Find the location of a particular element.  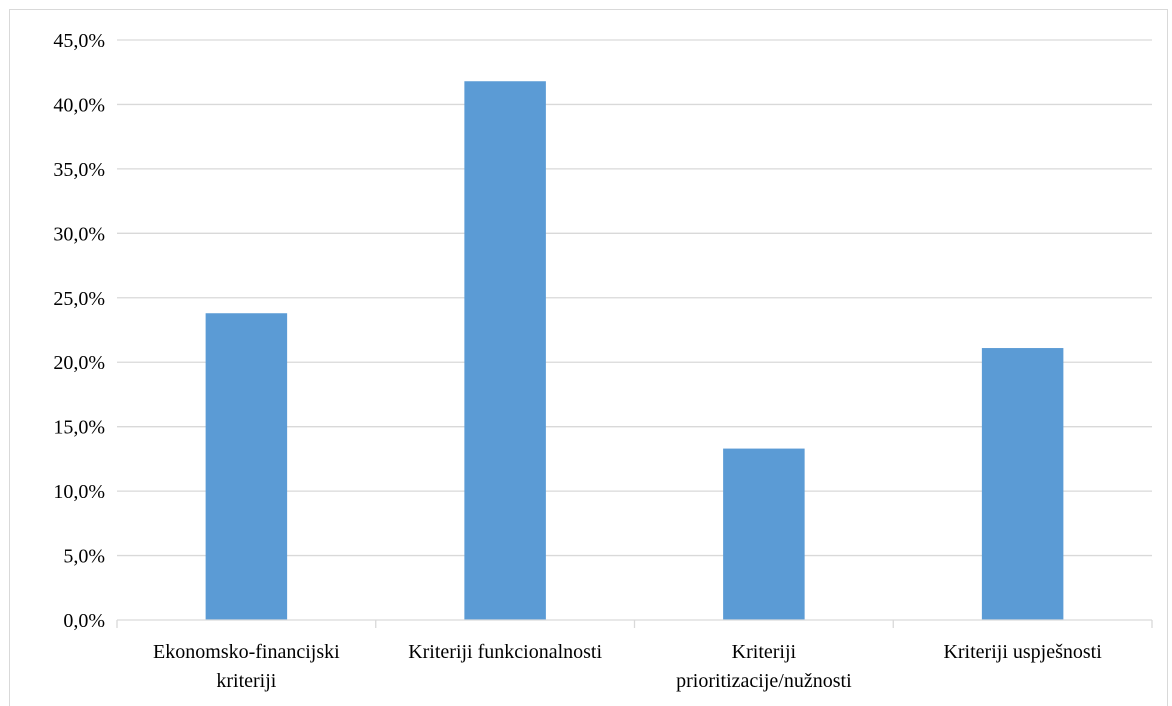

x-tick-label: Kriteriji is located at coordinates (764, 652).